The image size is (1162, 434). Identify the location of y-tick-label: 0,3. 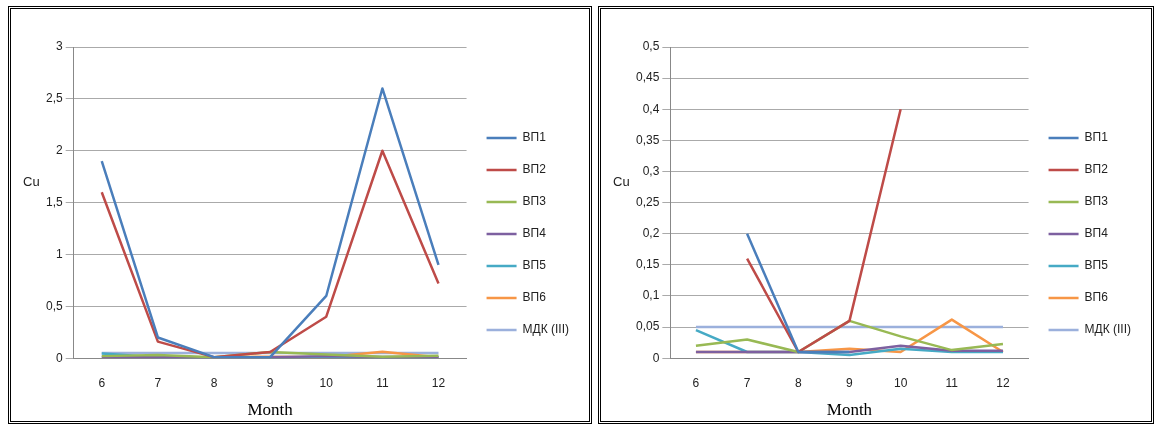
(651, 170).